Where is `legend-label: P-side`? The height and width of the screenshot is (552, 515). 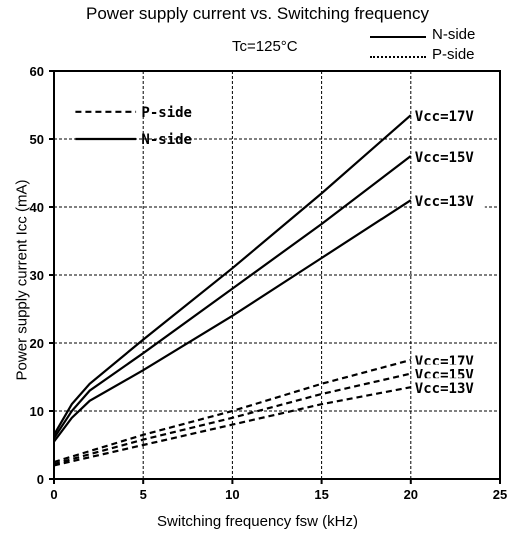 legend-label: P-side is located at coordinates (453, 54).